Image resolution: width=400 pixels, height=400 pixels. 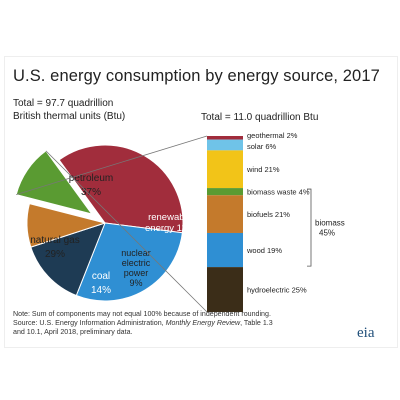 I want to click on pie-value-natural-gas: 29%, so click(x=55, y=254).